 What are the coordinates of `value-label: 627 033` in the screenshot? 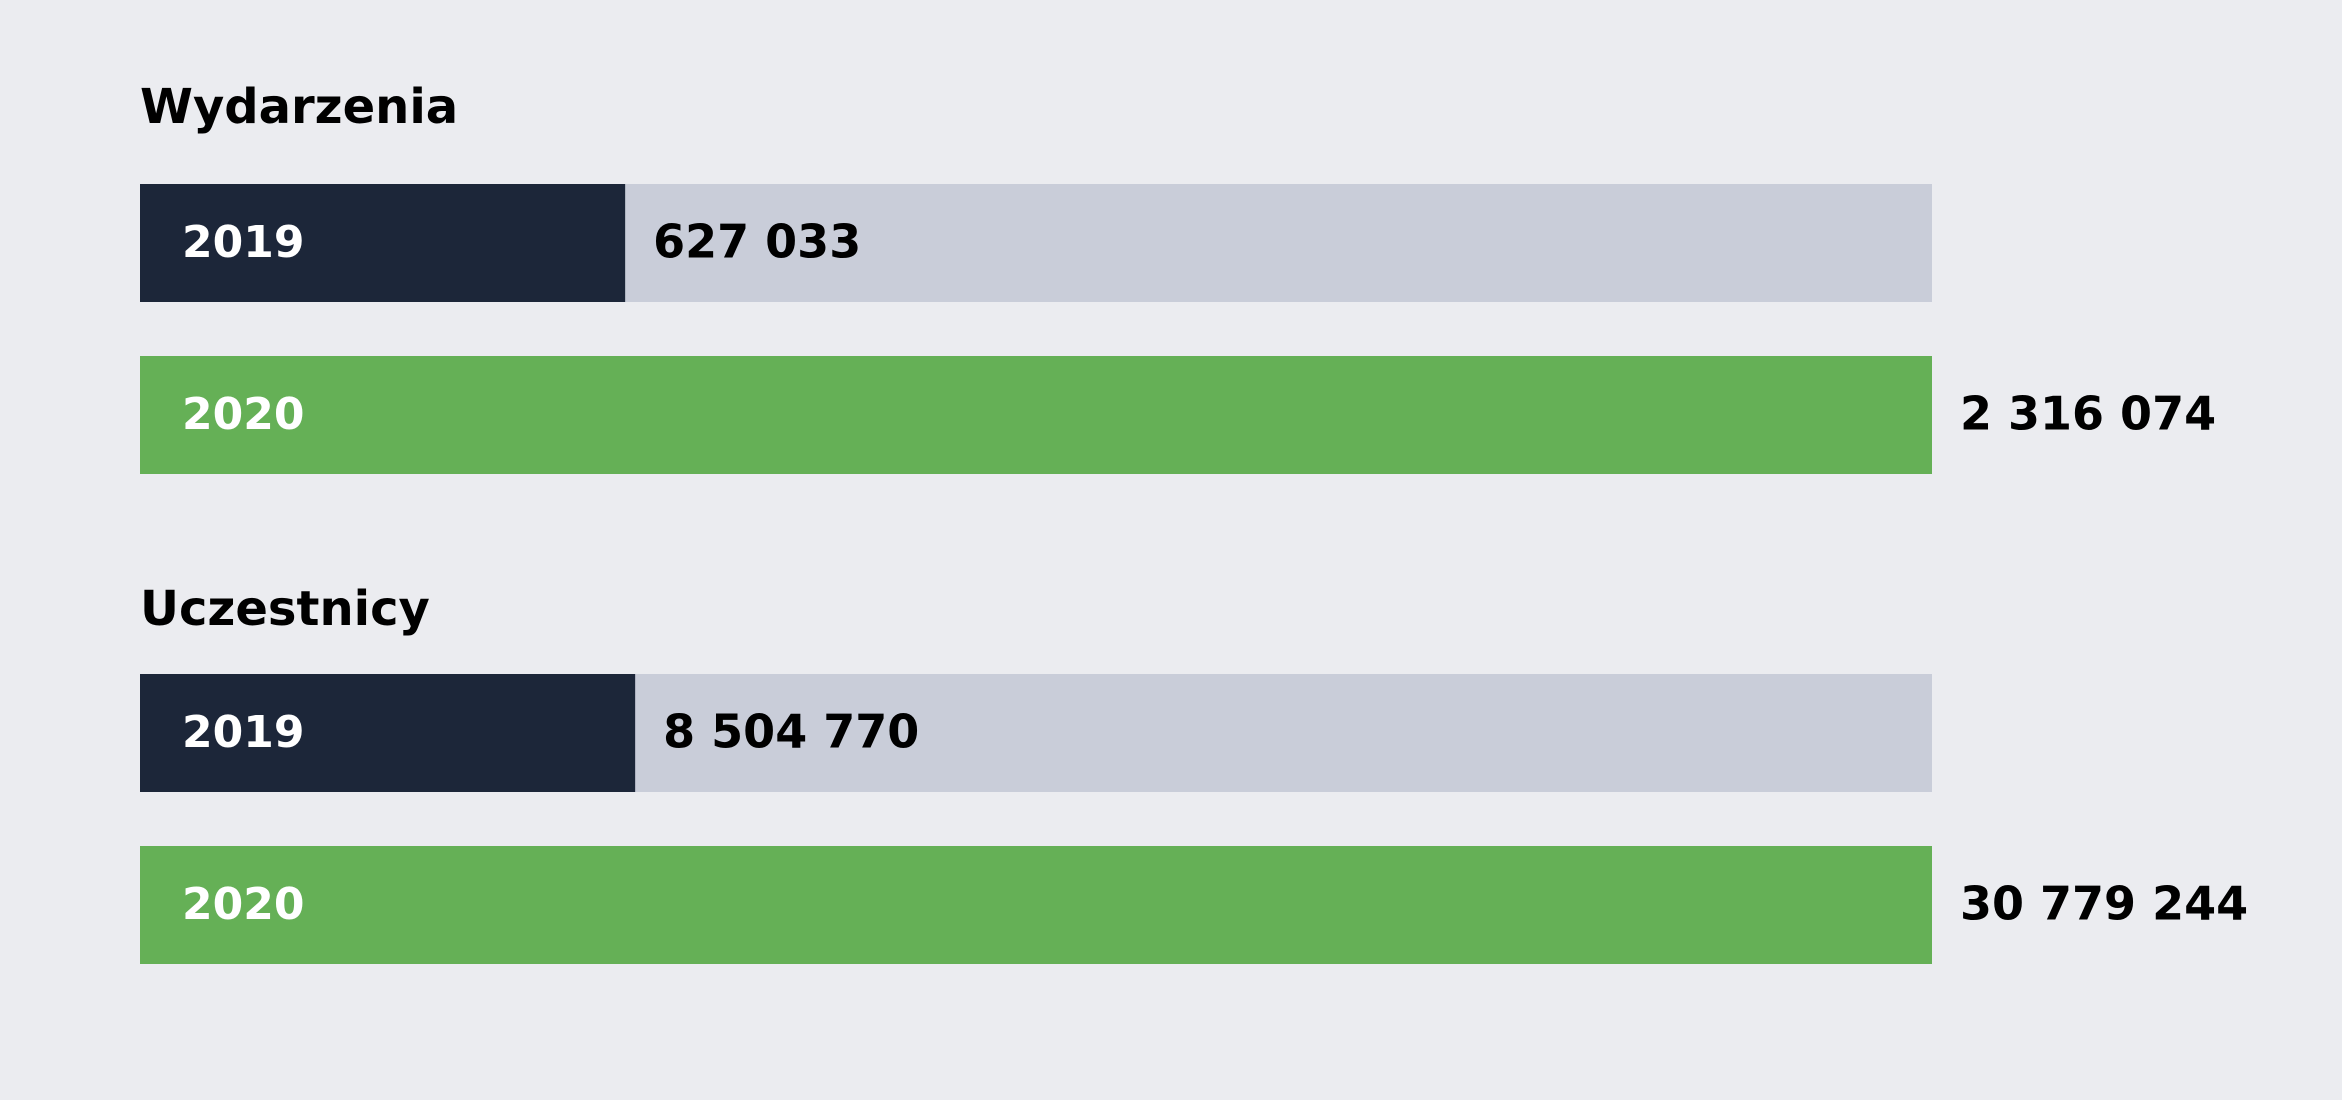 It's located at (757, 242).